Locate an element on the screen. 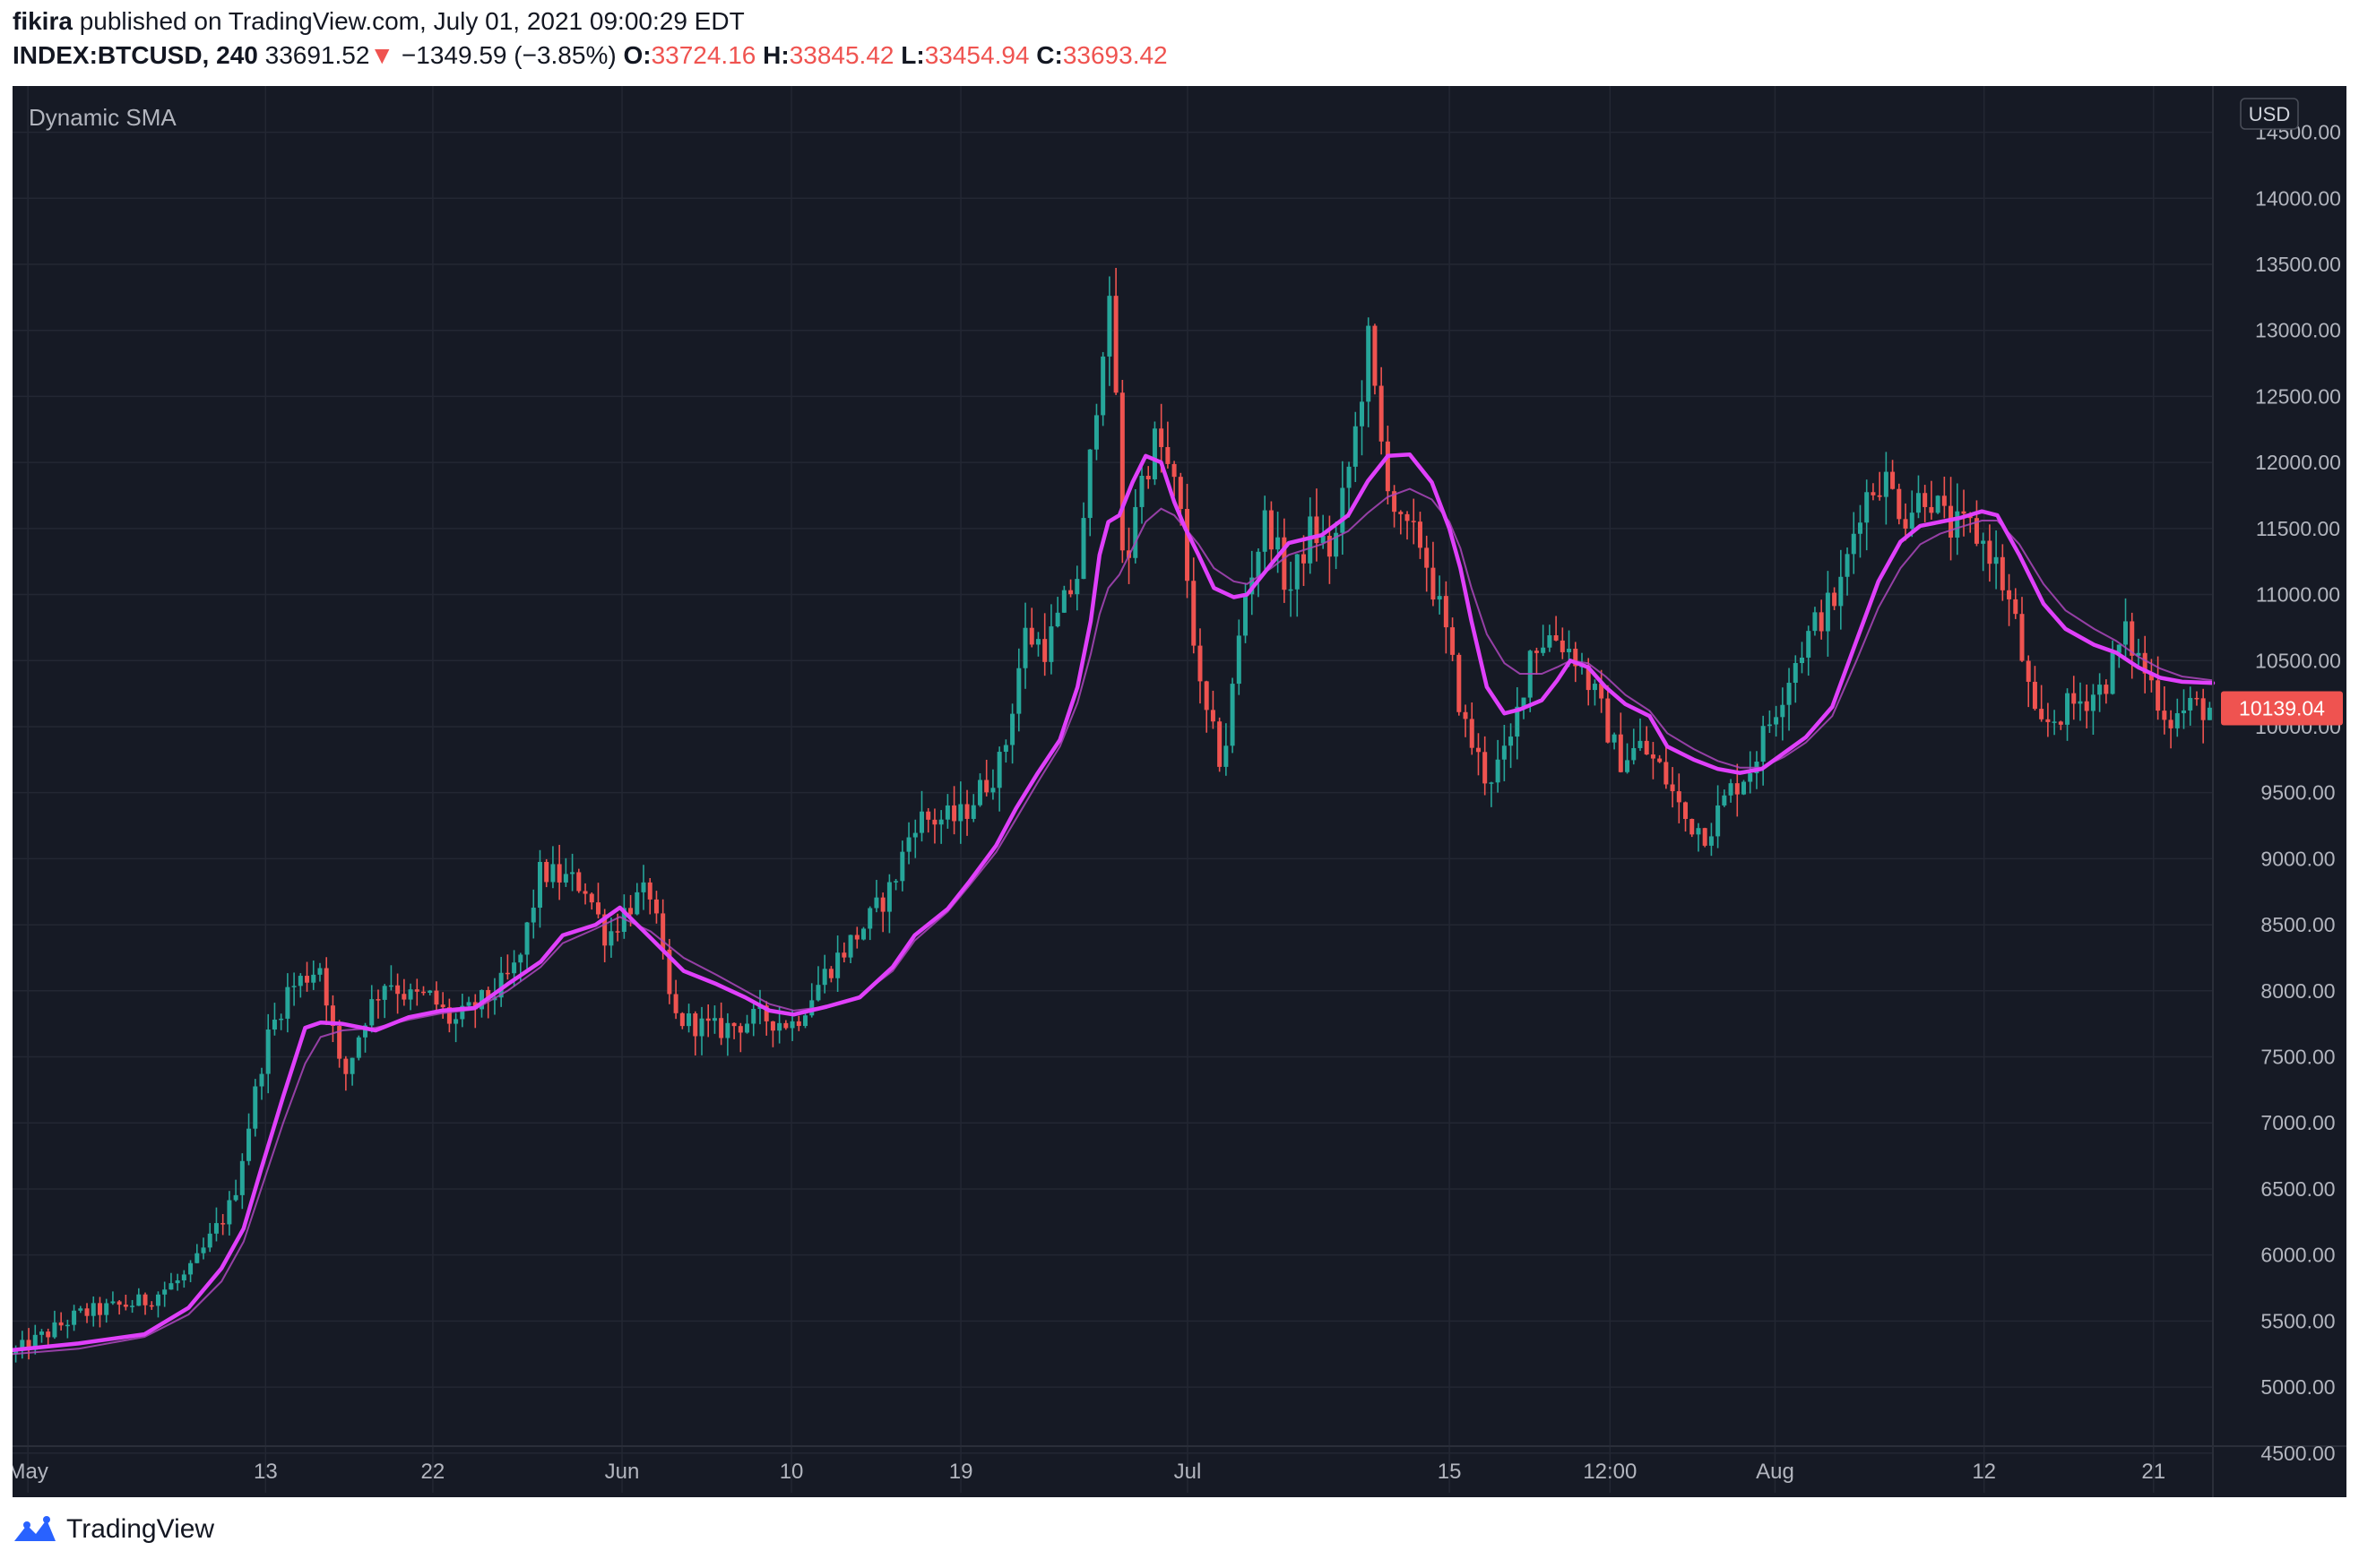 The width and height of the screenshot is (2359, 1568). open-value: 33724.16 is located at coordinates (704, 55).